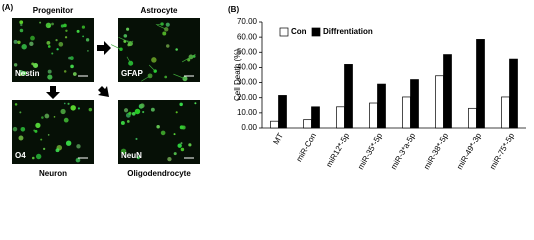  I want to click on marker-label: NeuN, so click(131, 155).